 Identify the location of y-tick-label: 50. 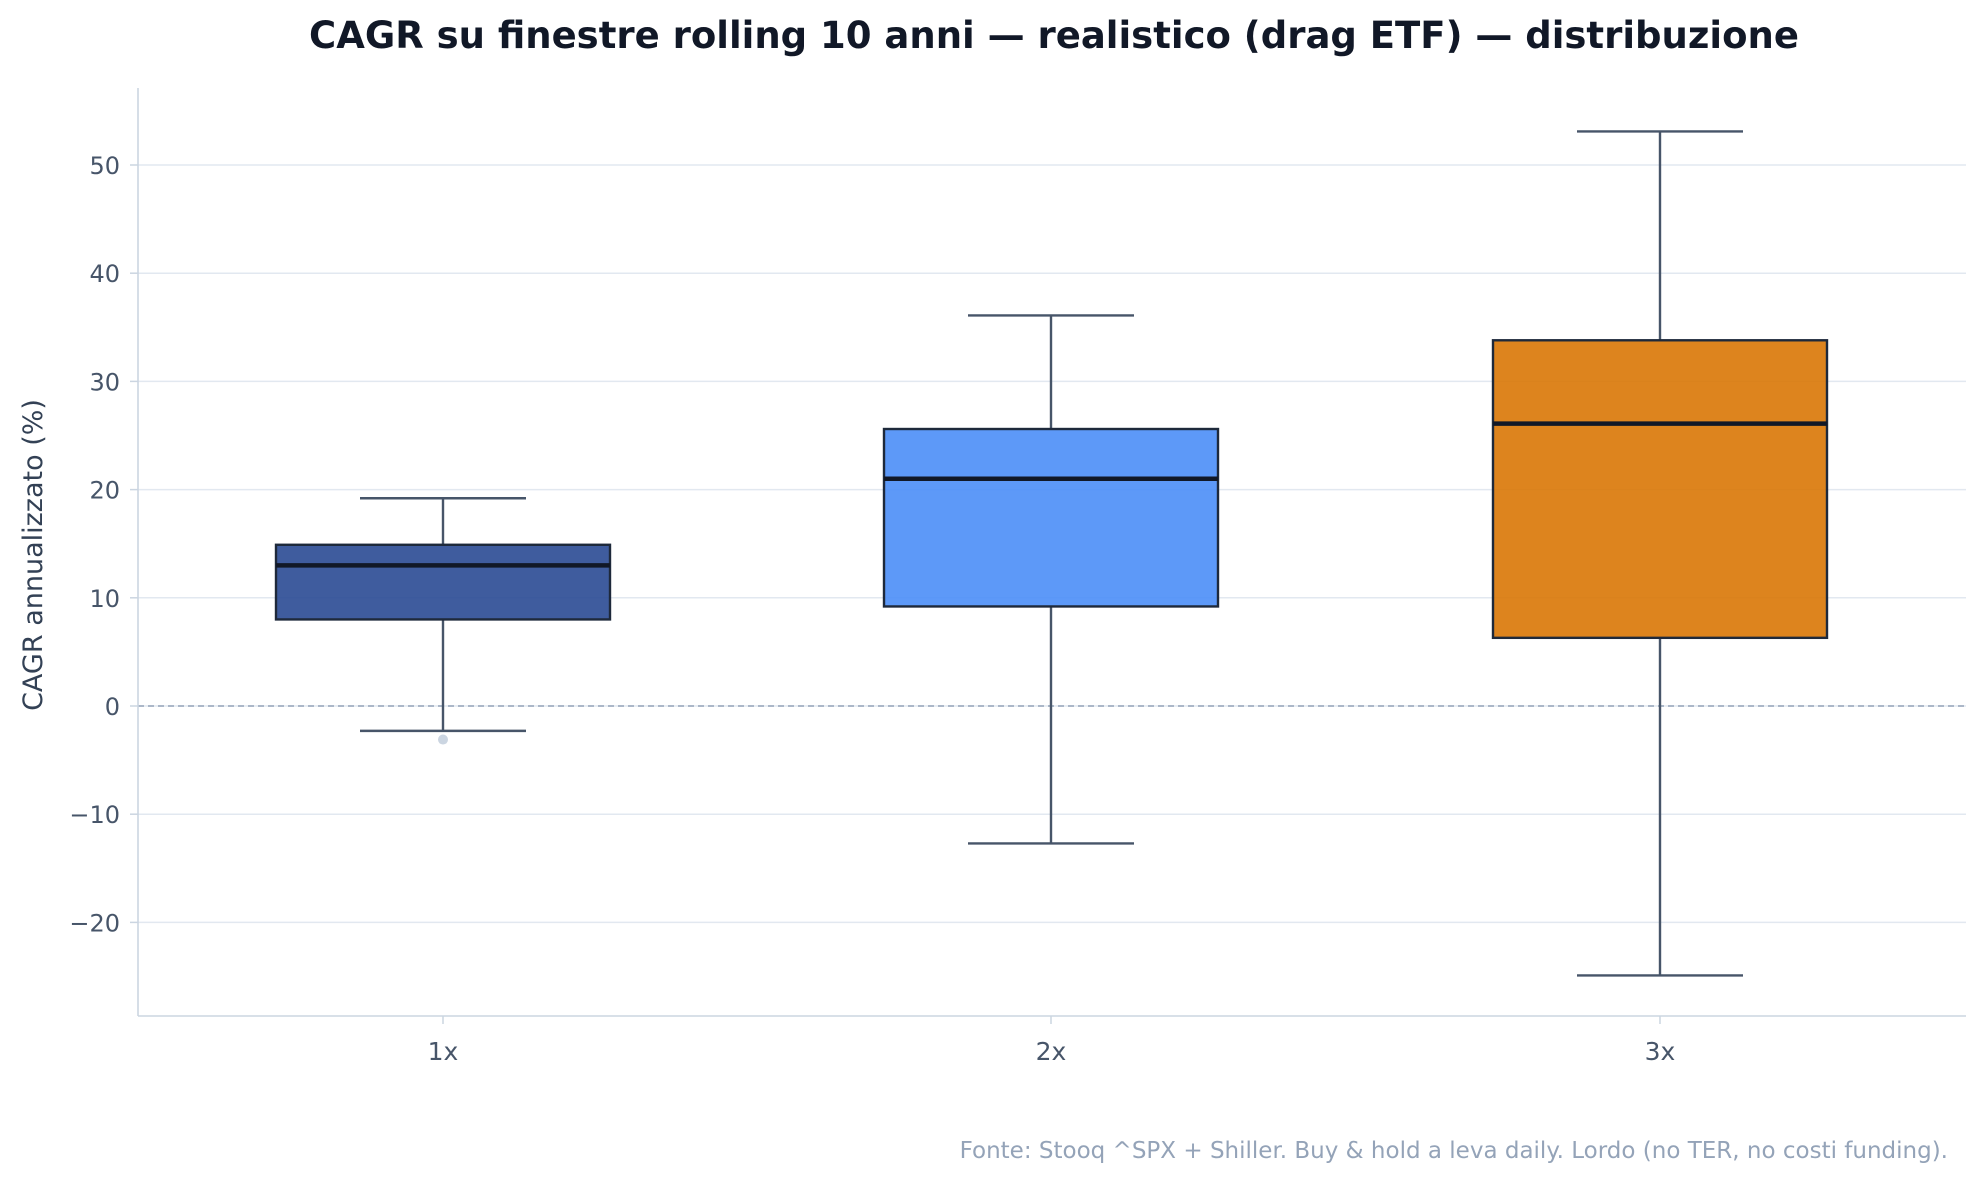
(104, 166).